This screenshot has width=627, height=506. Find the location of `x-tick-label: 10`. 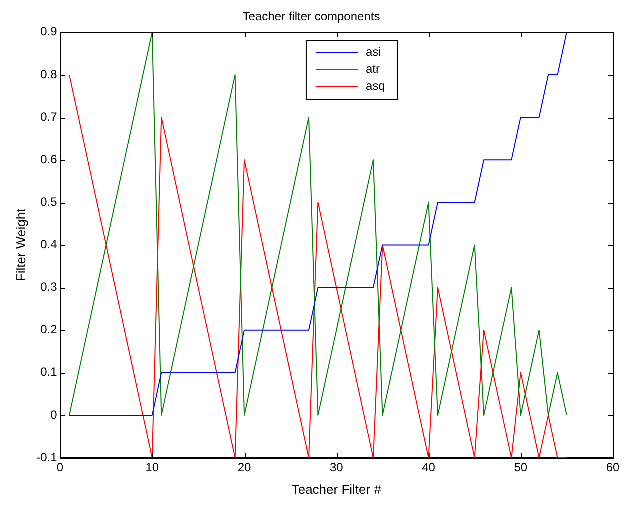

x-tick-label: 10 is located at coordinates (153, 467).